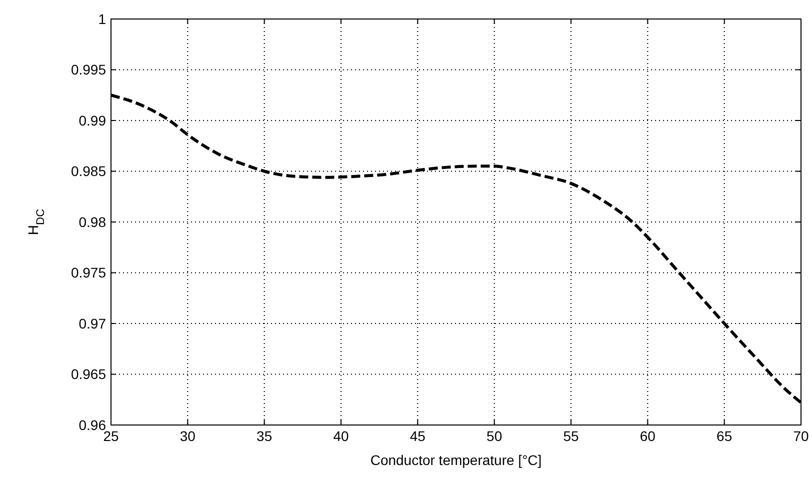 The width and height of the screenshot is (812, 483). I want to click on x-tick-label: 45, so click(418, 436).